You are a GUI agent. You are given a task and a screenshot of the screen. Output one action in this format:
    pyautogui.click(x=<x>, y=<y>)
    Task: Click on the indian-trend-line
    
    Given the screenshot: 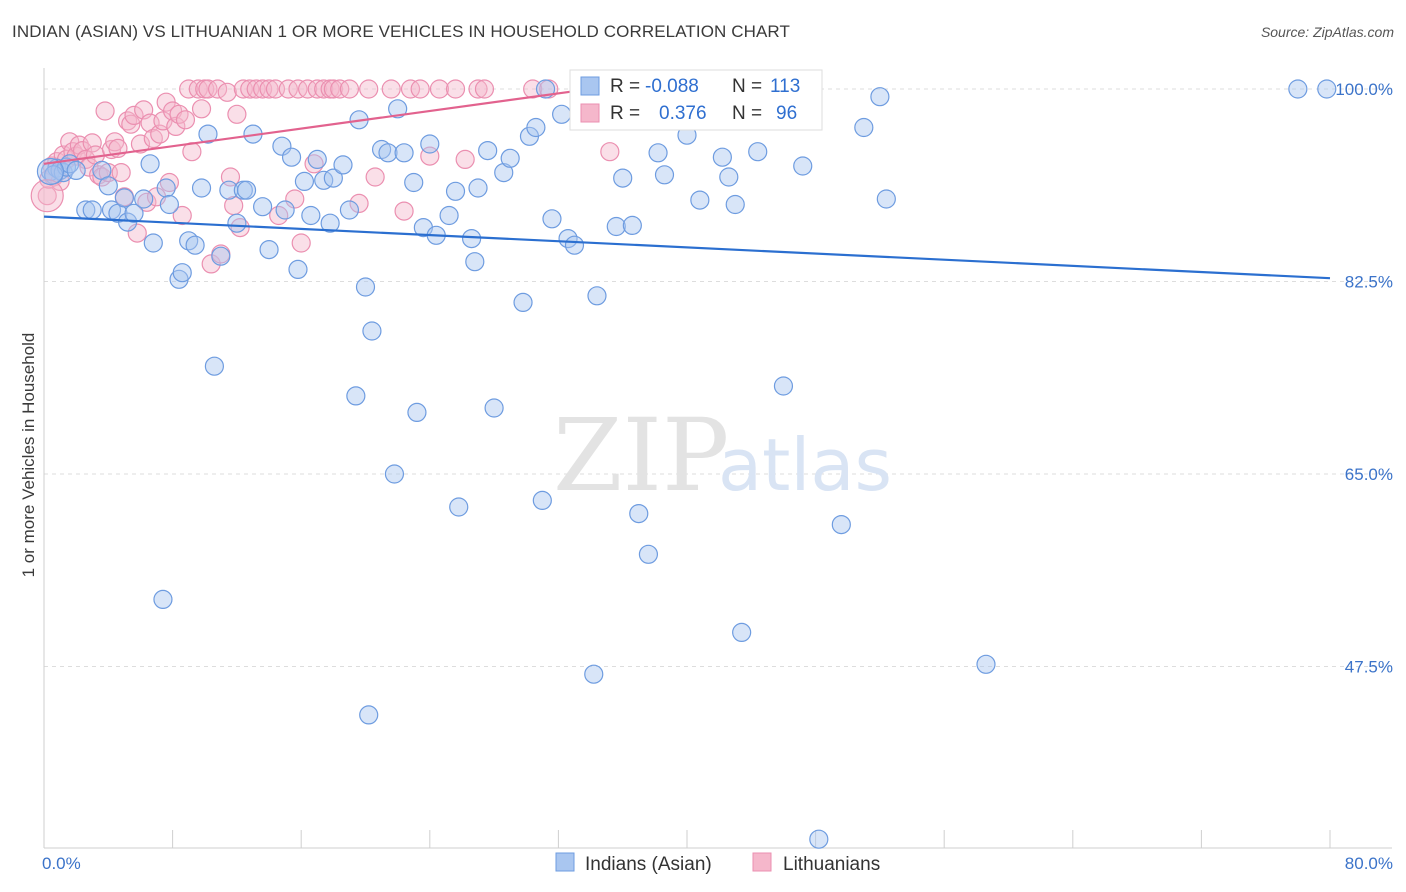 What is the action you would take?
    pyautogui.click(x=687, y=247)
    